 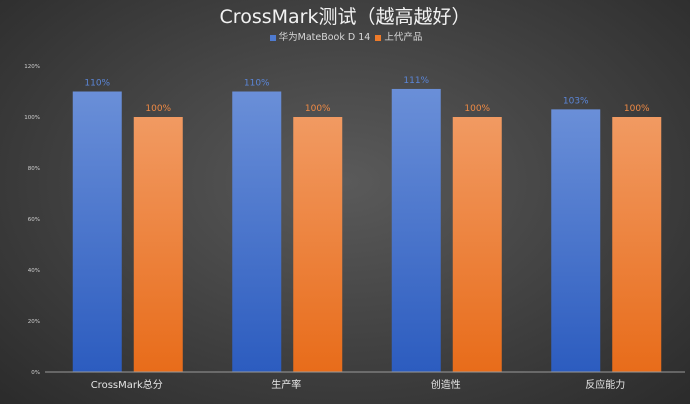 What do you see at coordinates (286, 384) in the screenshot?
I see `x-tick-label: 生产率` at bounding box center [286, 384].